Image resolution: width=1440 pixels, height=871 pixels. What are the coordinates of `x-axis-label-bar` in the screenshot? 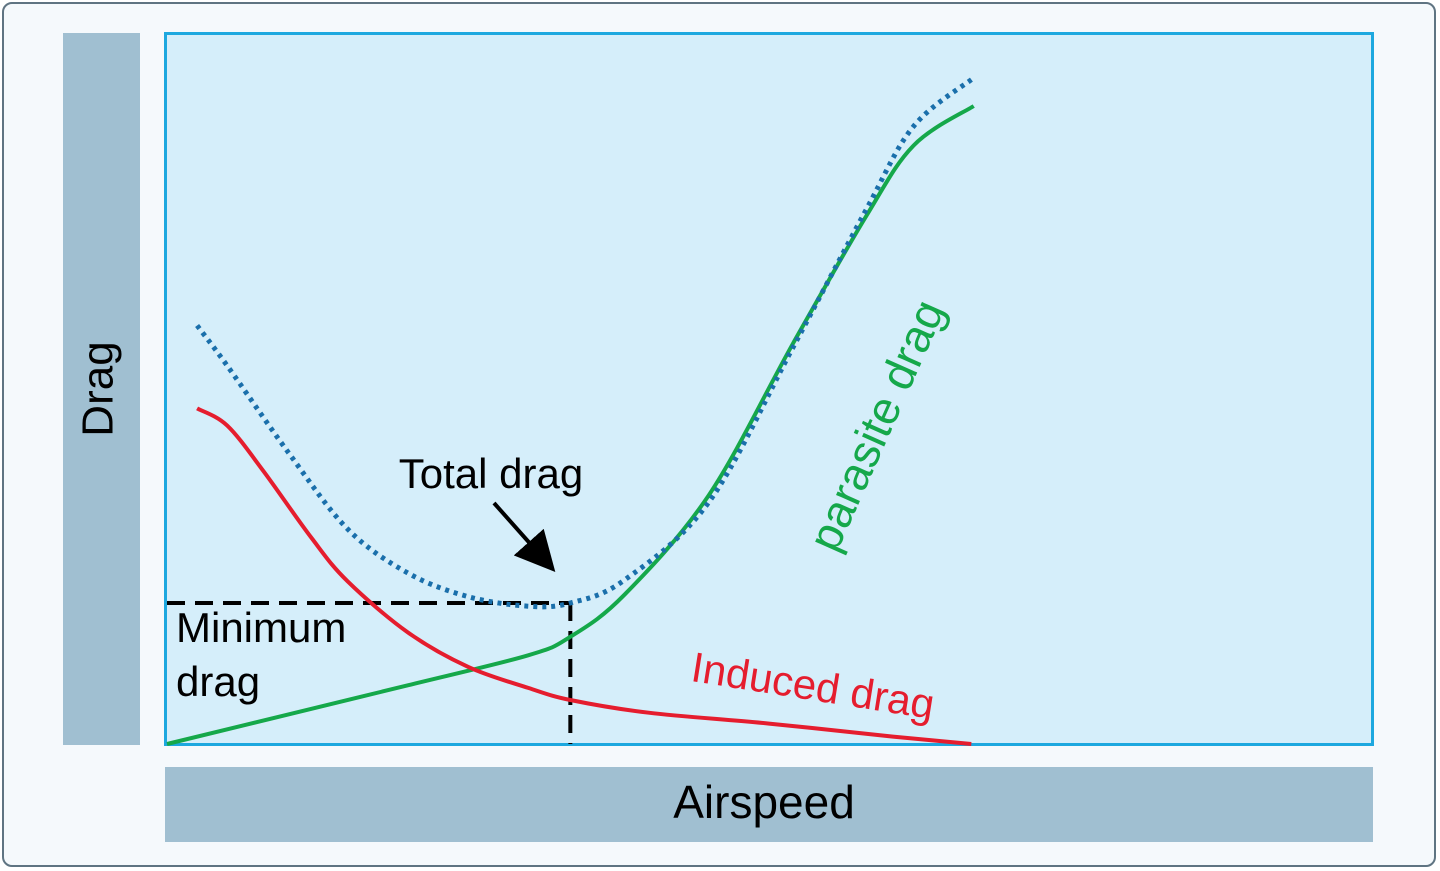 It's located at (769, 804).